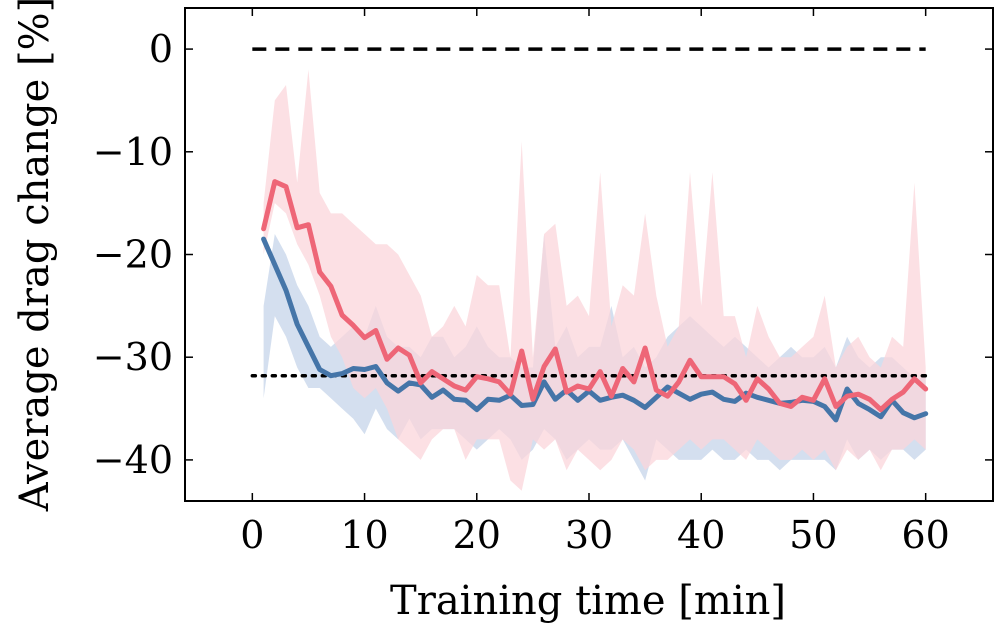  Describe the element at coordinates (589, 535) in the screenshot. I see `x-tick-label: 30` at that location.